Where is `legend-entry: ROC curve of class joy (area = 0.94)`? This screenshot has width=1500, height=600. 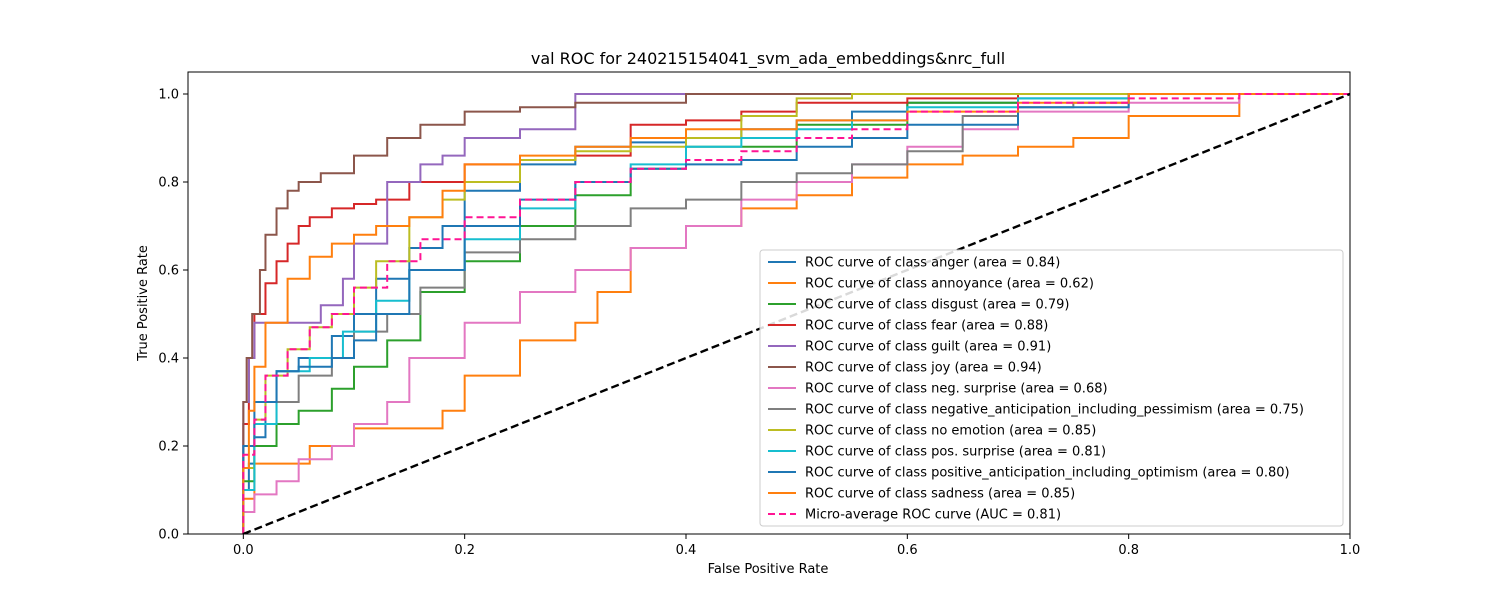
legend-entry: ROC curve of class joy (area = 0.94) is located at coordinates (923, 368).